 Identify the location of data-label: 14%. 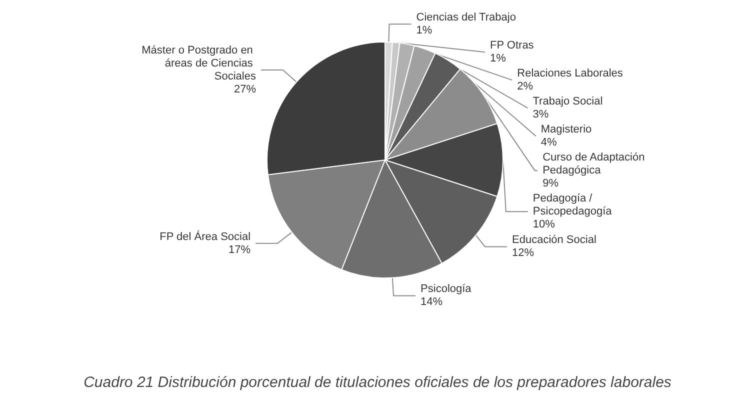
(431, 302).